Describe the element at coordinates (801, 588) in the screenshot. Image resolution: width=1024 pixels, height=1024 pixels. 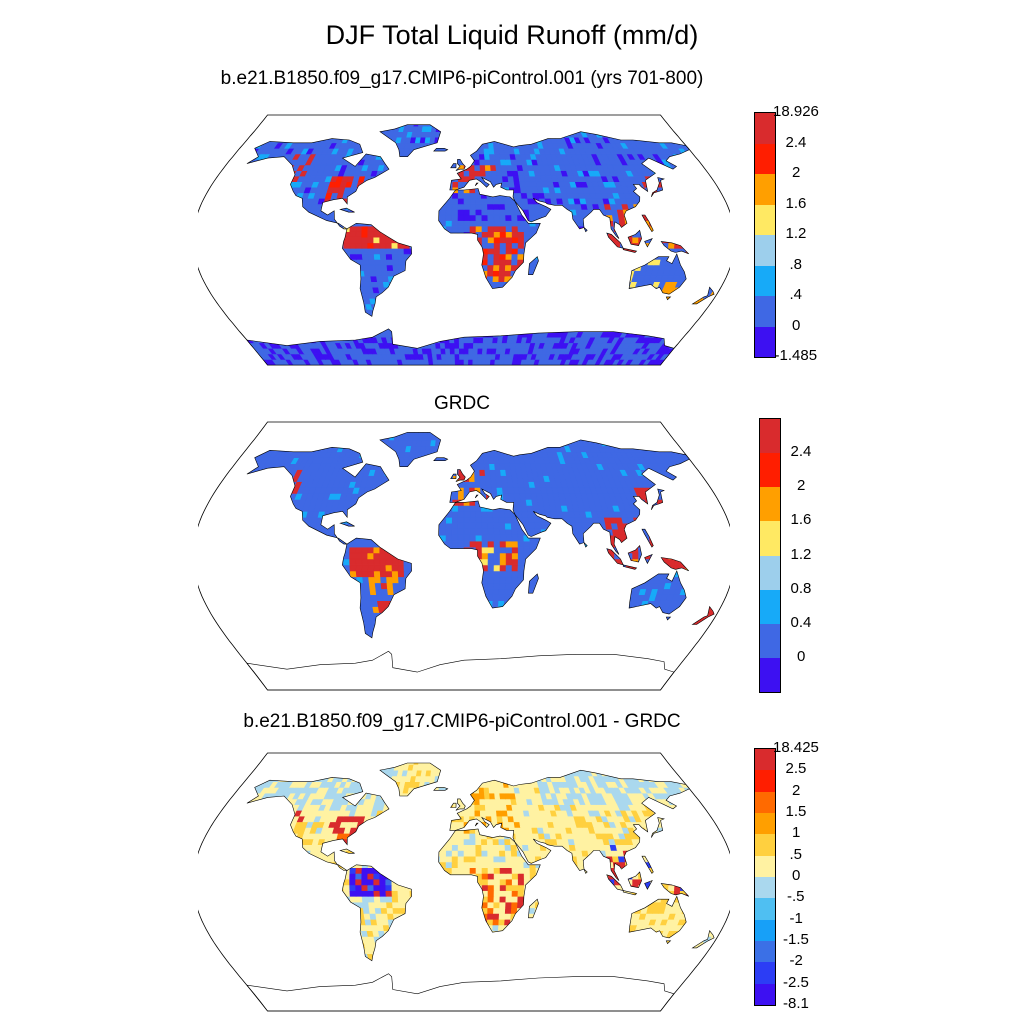
I see `colorbar-label: 0.8` at that location.